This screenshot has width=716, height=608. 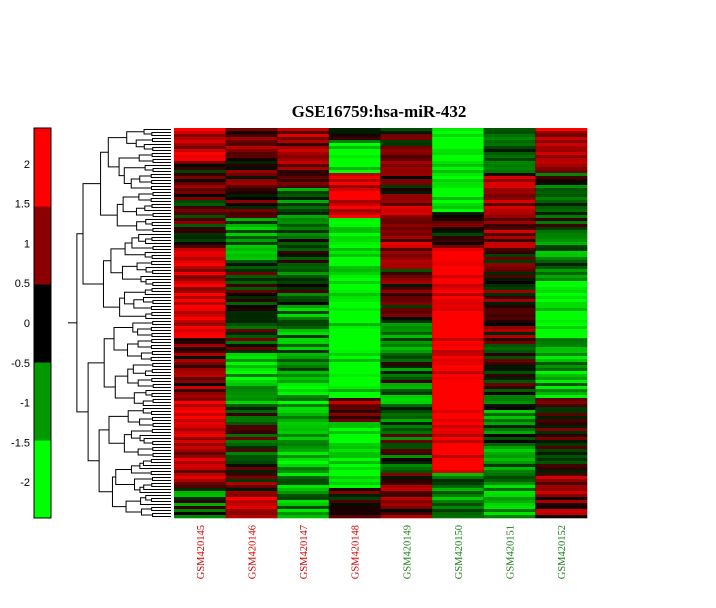 What do you see at coordinates (27, 165) in the screenshot?
I see `colorbar-tick-label: 2` at bounding box center [27, 165].